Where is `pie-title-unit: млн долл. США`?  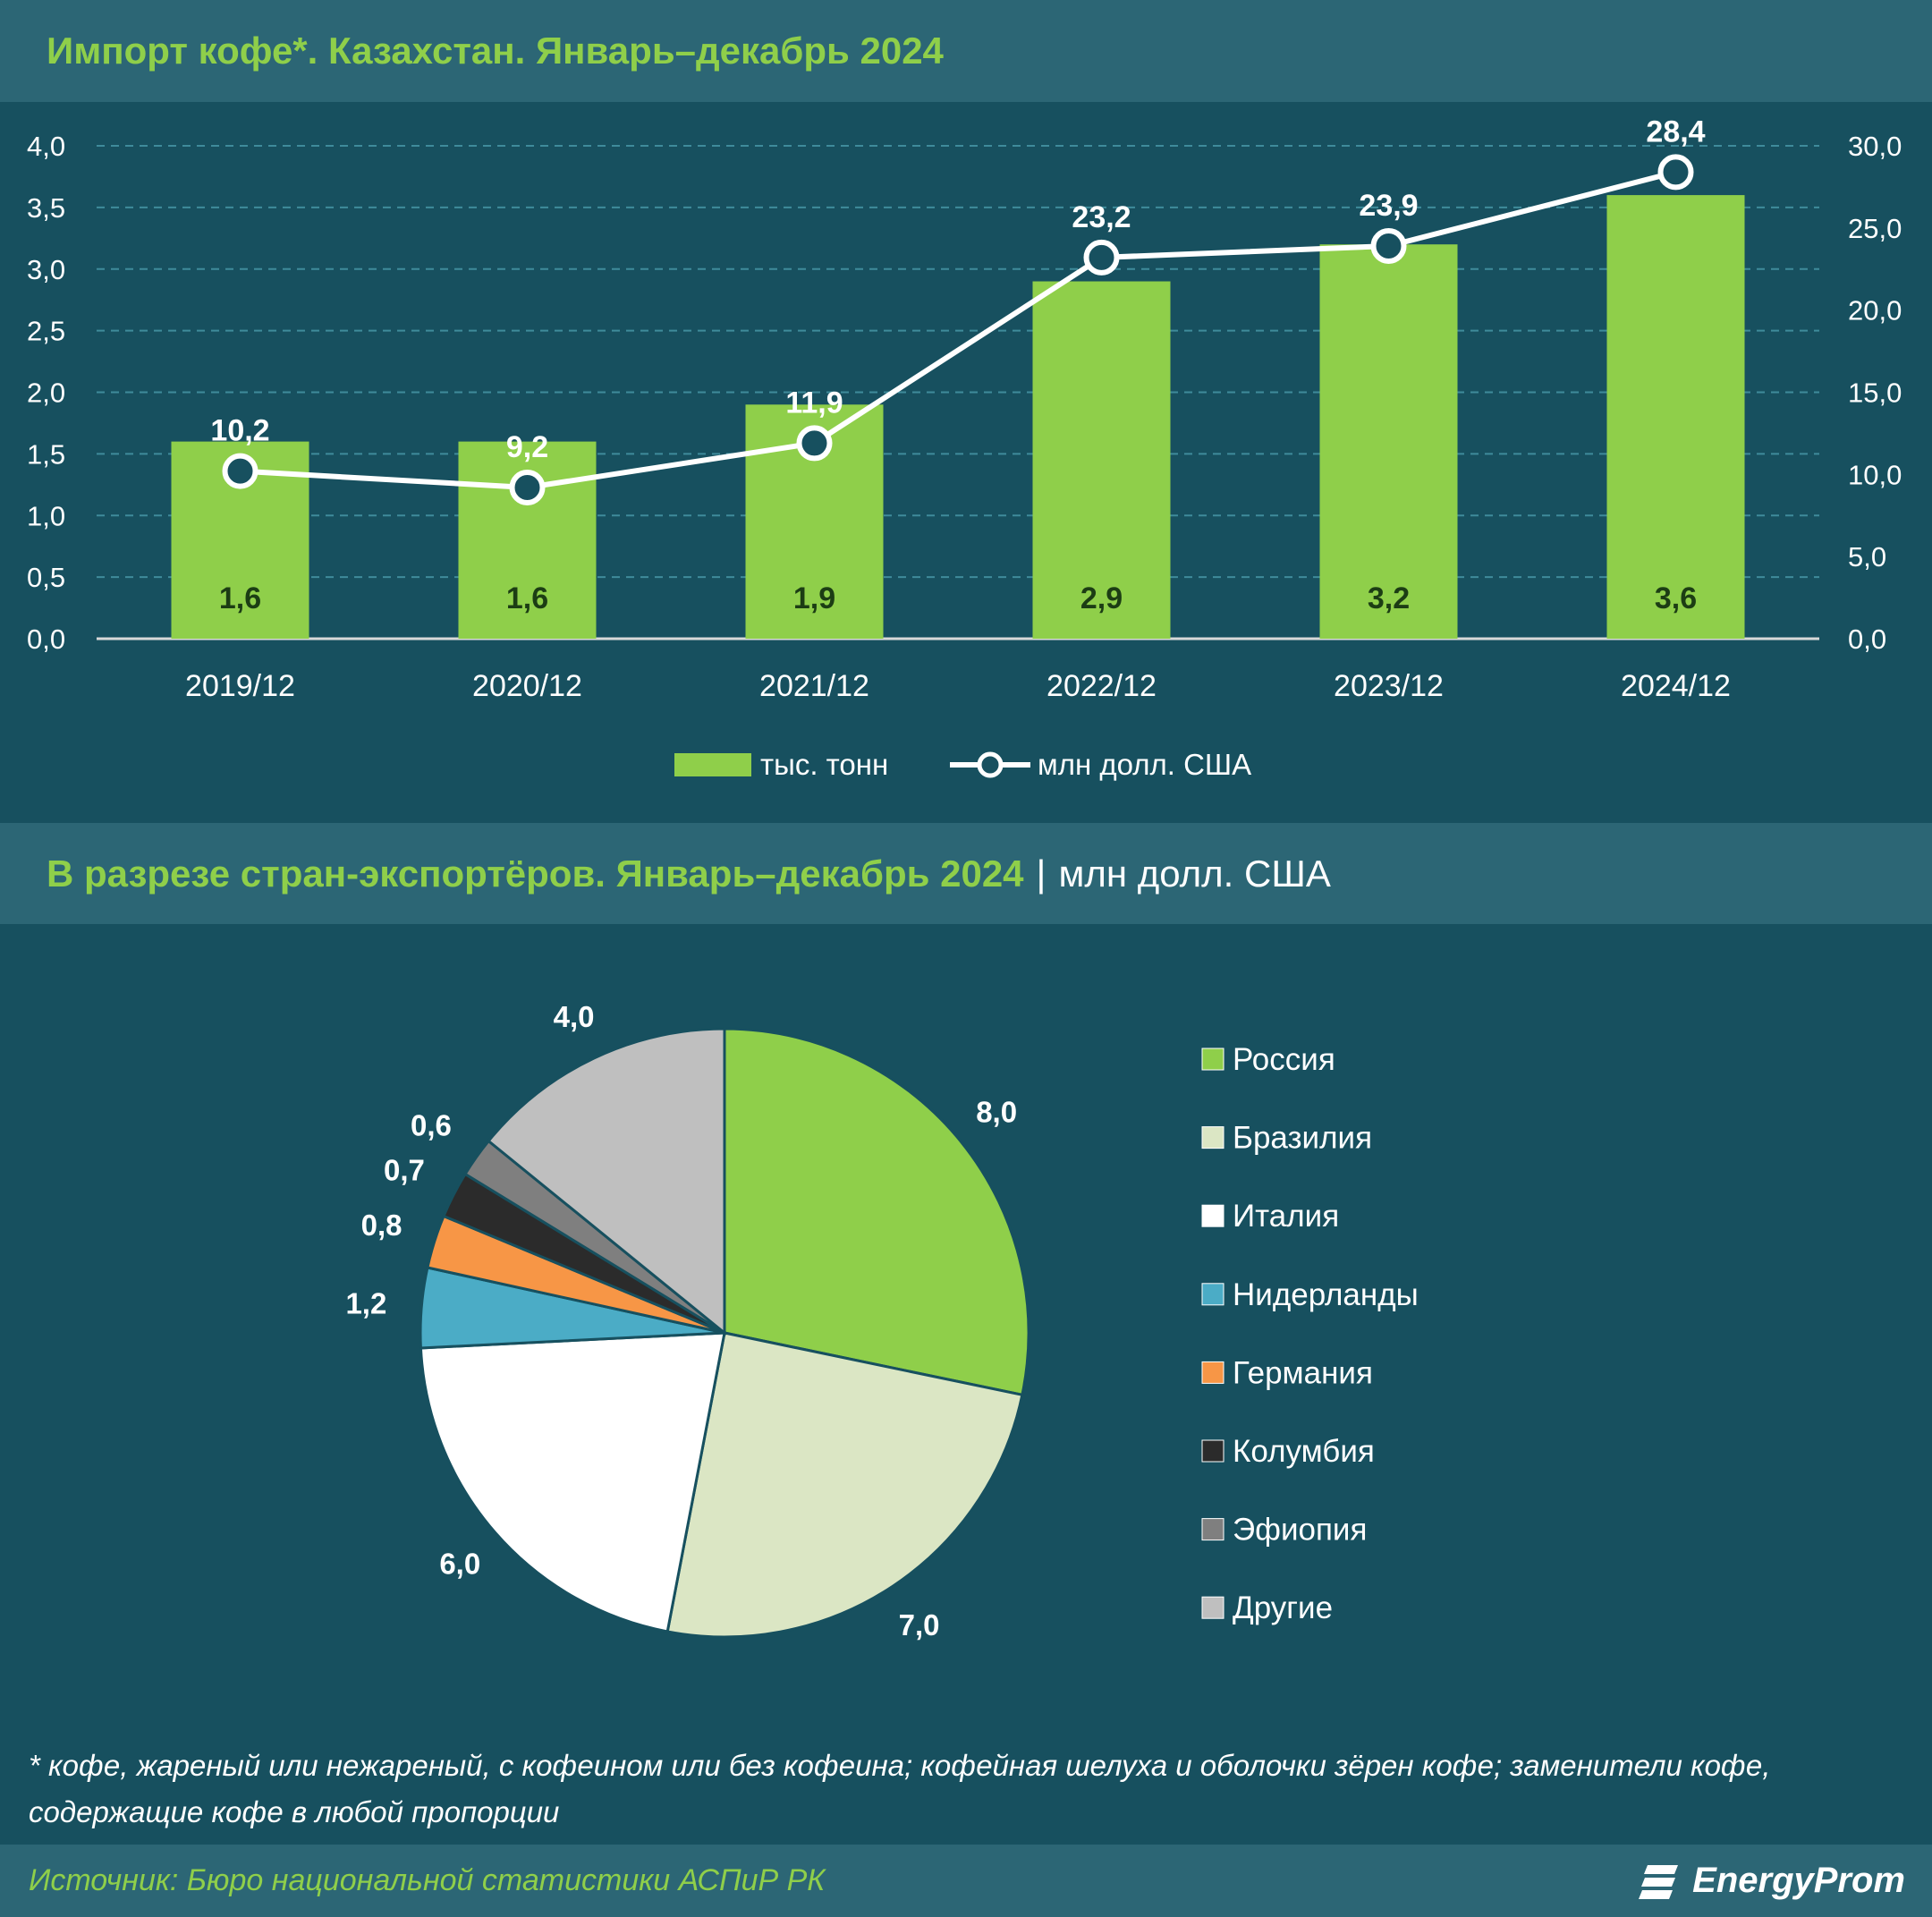
pie-title-unit: млн долл. США is located at coordinates (1194, 874).